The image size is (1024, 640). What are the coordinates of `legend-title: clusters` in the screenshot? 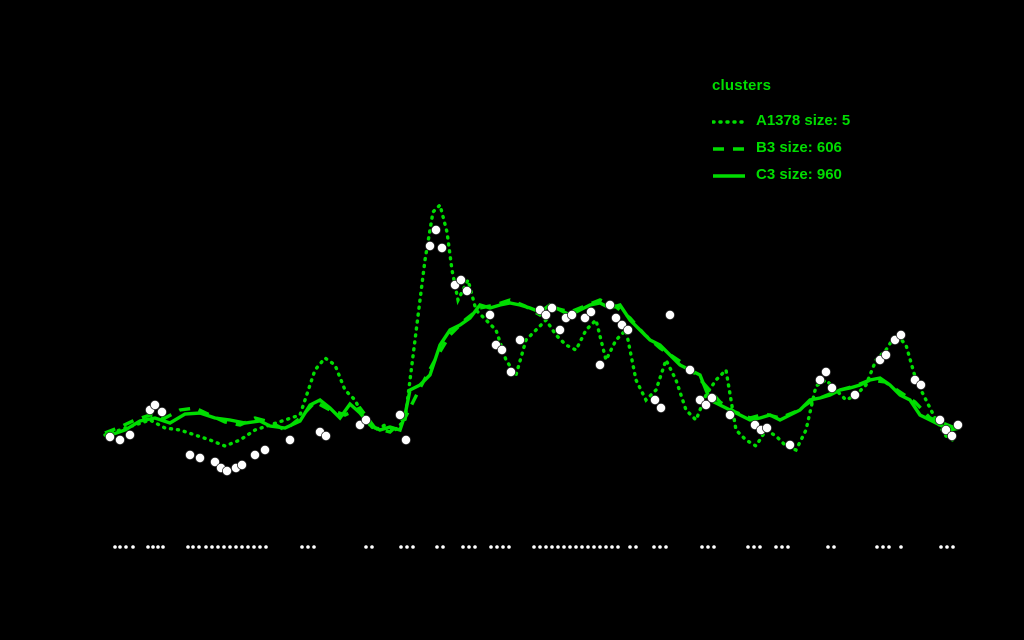 It's located at (742, 85).